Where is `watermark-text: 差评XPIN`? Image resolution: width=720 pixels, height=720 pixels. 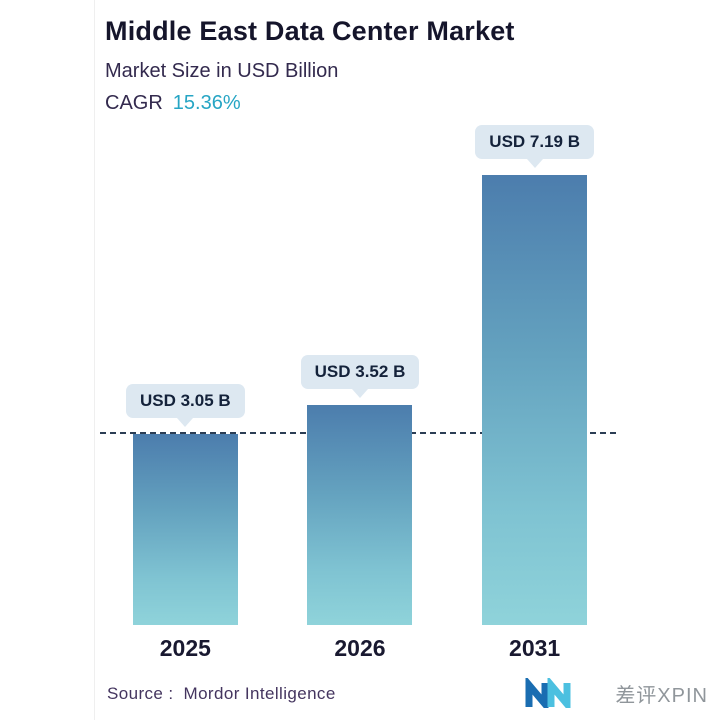
watermark-text: 差评XPIN is located at coordinates (661, 696).